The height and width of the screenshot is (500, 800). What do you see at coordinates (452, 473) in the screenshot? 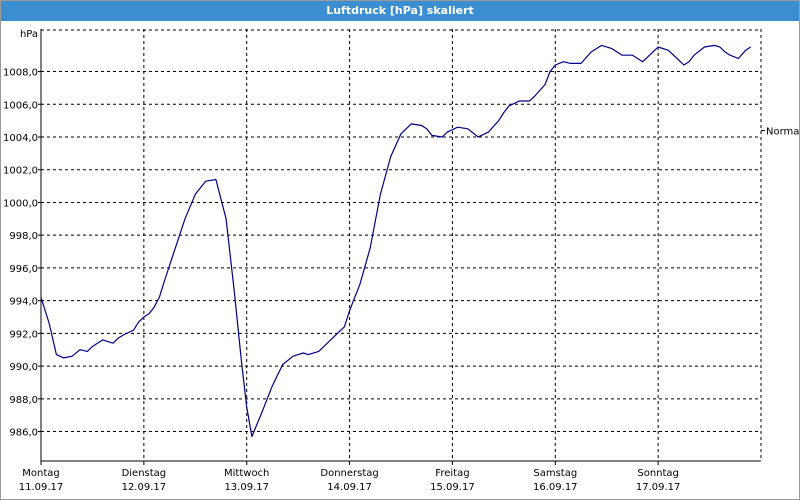
I see `x-tick-day-label: Freitag` at bounding box center [452, 473].